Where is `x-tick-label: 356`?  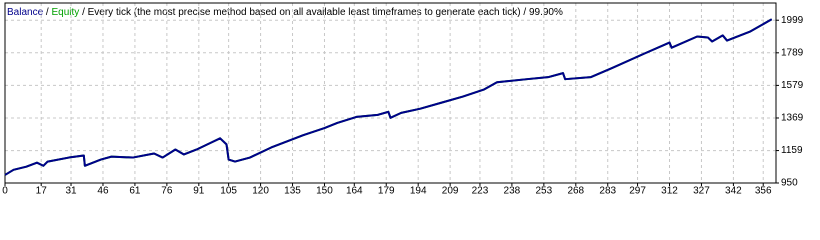 x-tick-label: 356 is located at coordinates (763, 191).